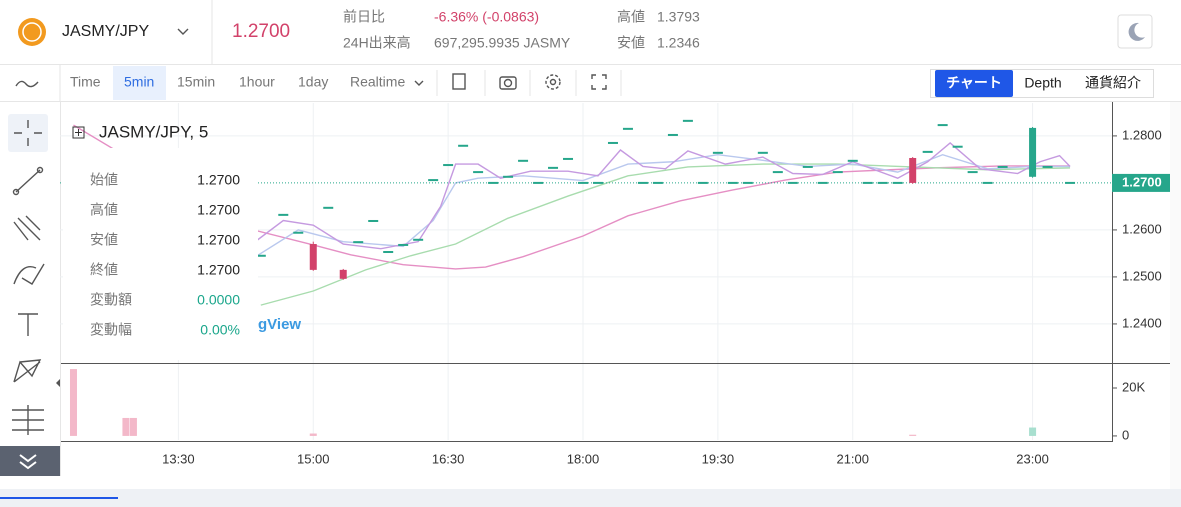  I want to click on collapse-button, so click(30, 461).